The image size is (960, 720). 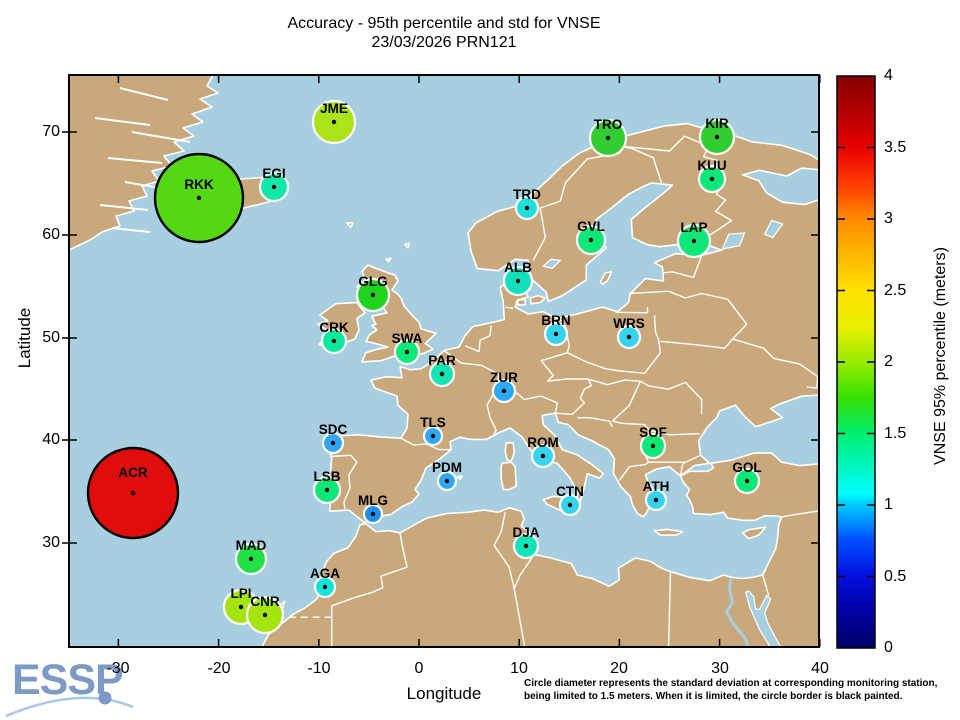 I want to click on station-dot-WRS, so click(x=629, y=337).